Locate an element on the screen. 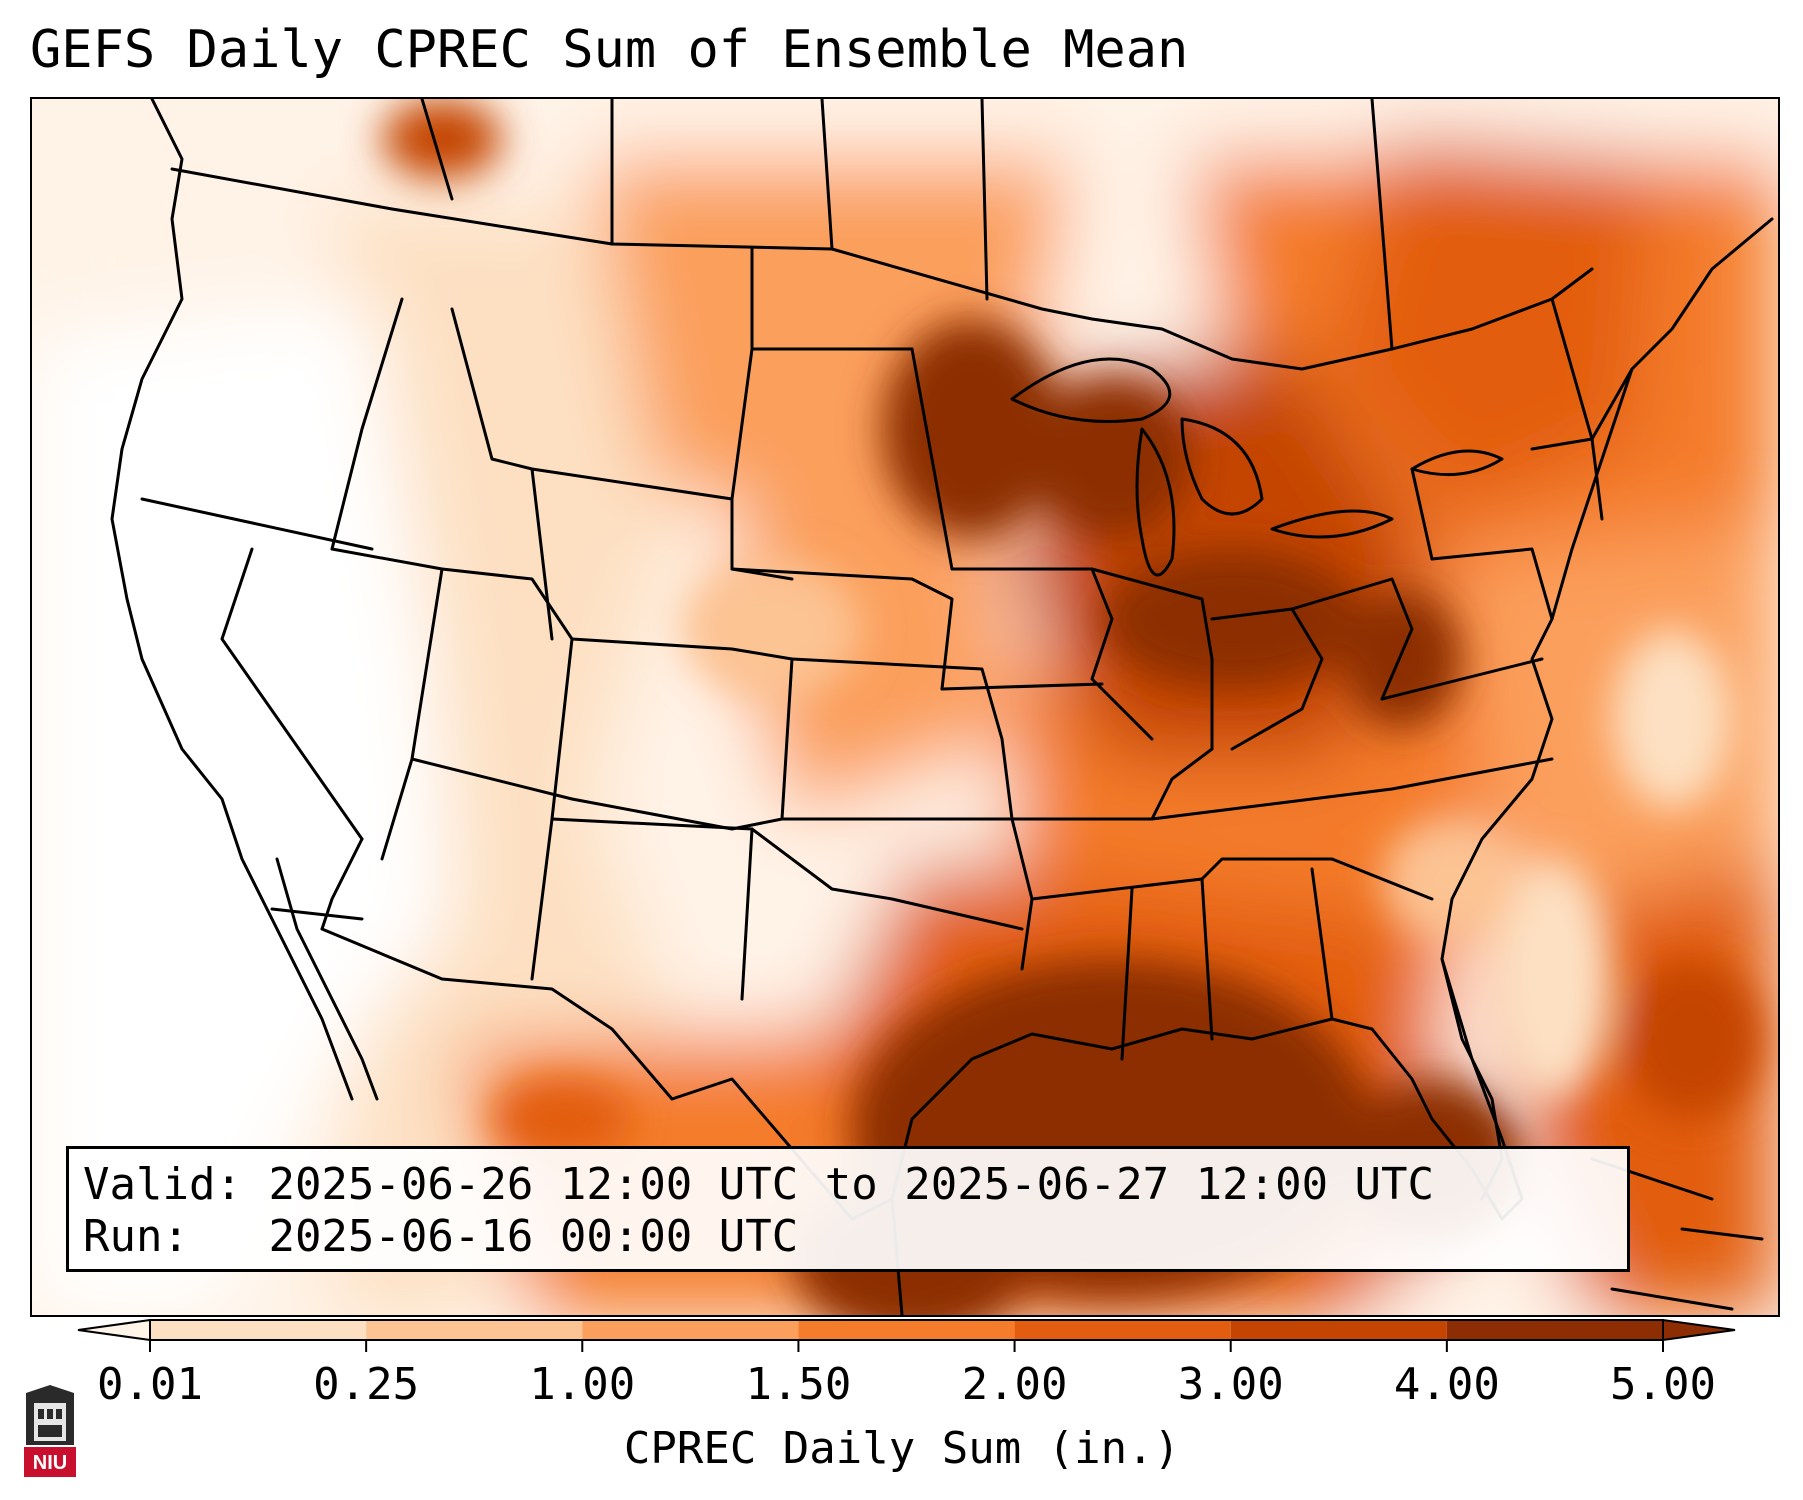  colorbar is located at coordinates (906, 1335).